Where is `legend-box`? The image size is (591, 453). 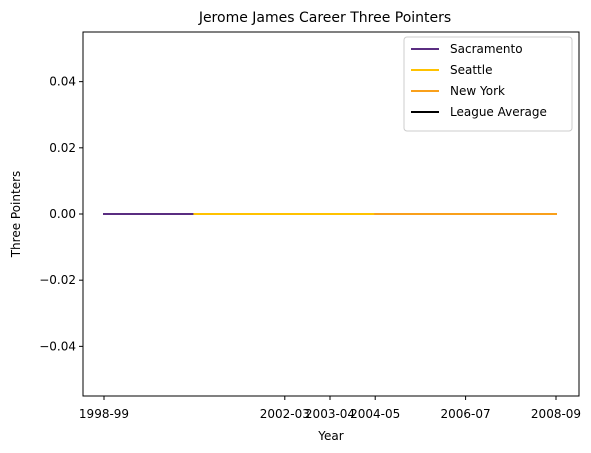
legend-box is located at coordinates (488, 84).